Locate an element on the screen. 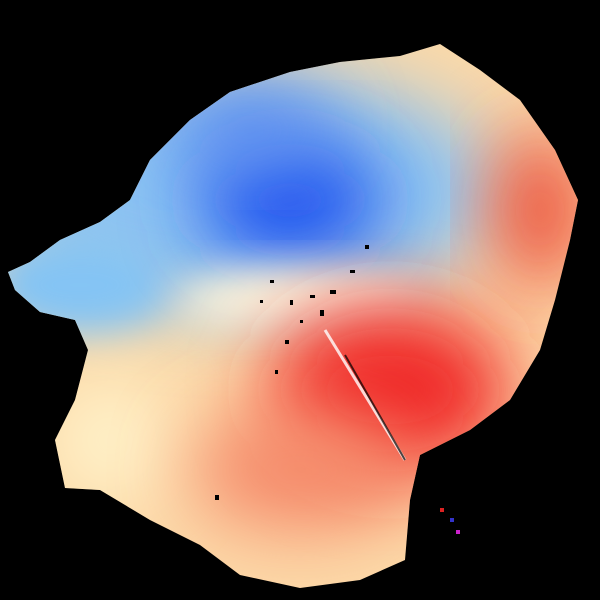  dark-blue-core is located at coordinates (290, 200).